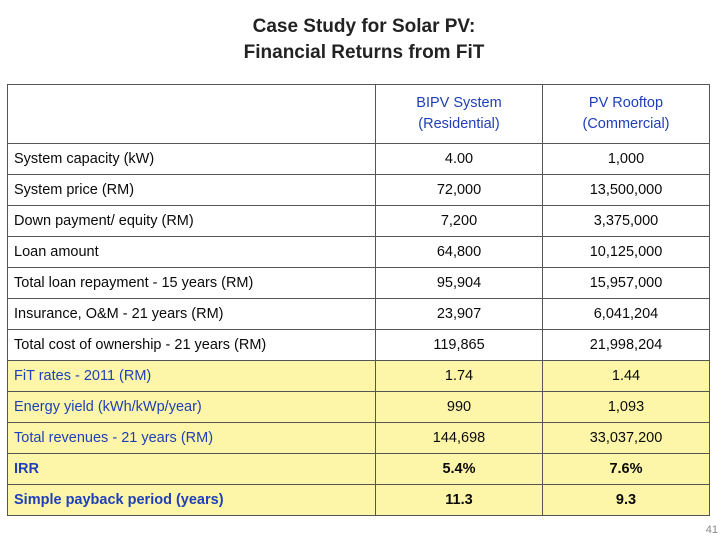  Describe the element at coordinates (459, 407) in the screenshot. I see `bipv-value: 990` at that location.